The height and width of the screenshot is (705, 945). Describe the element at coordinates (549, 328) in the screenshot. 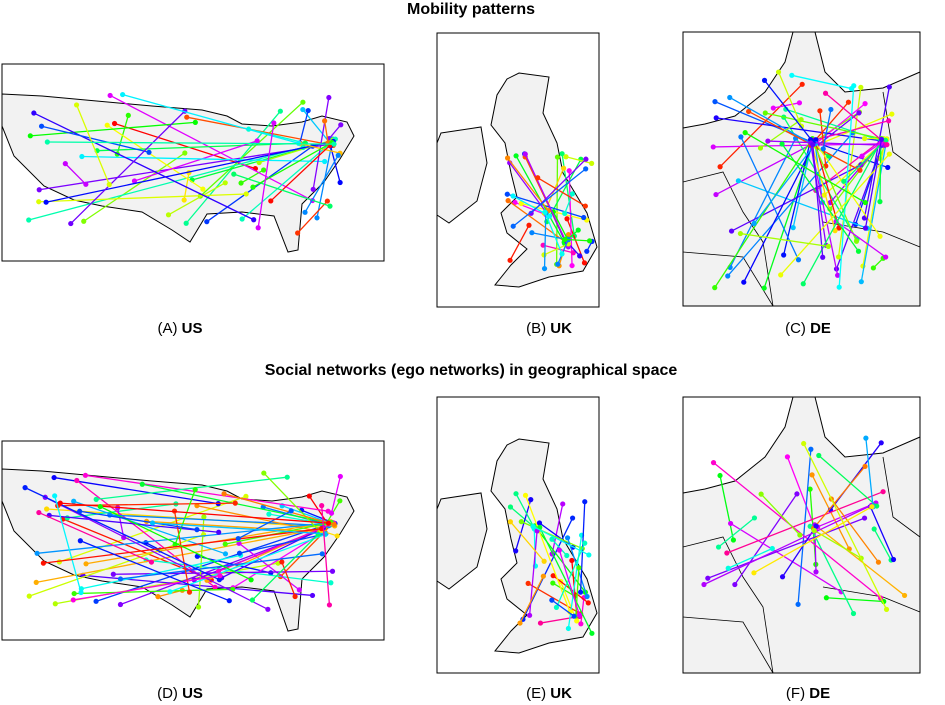

I see `panel-caption: (B) UK` at that location.